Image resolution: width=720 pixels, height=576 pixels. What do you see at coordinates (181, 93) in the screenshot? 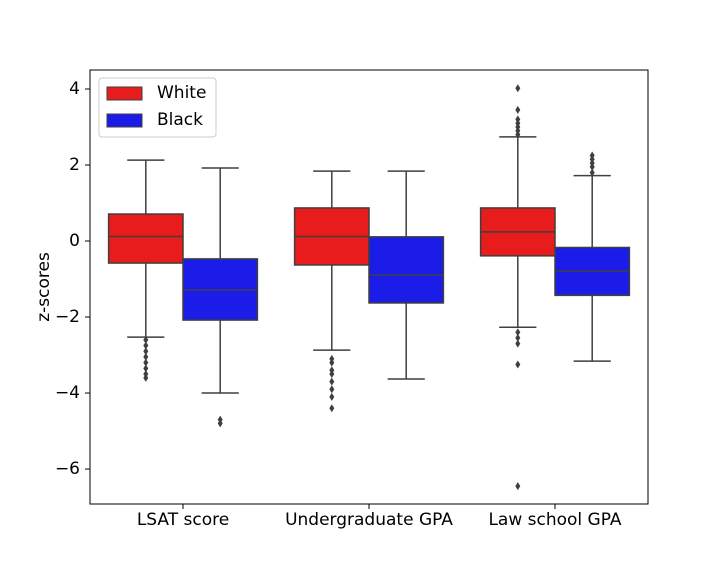
I see `legend-label: White` at bounding box center [181, 93].